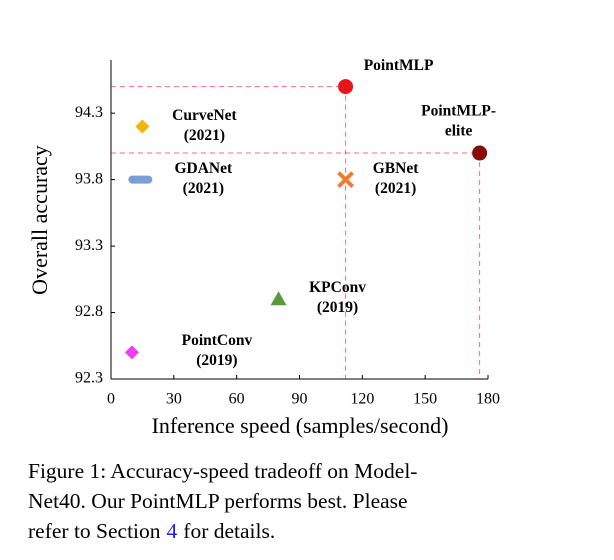 This screenshot has width=614, height=560. I want to click on y-tick-label: 94.3, so click(89, 112).